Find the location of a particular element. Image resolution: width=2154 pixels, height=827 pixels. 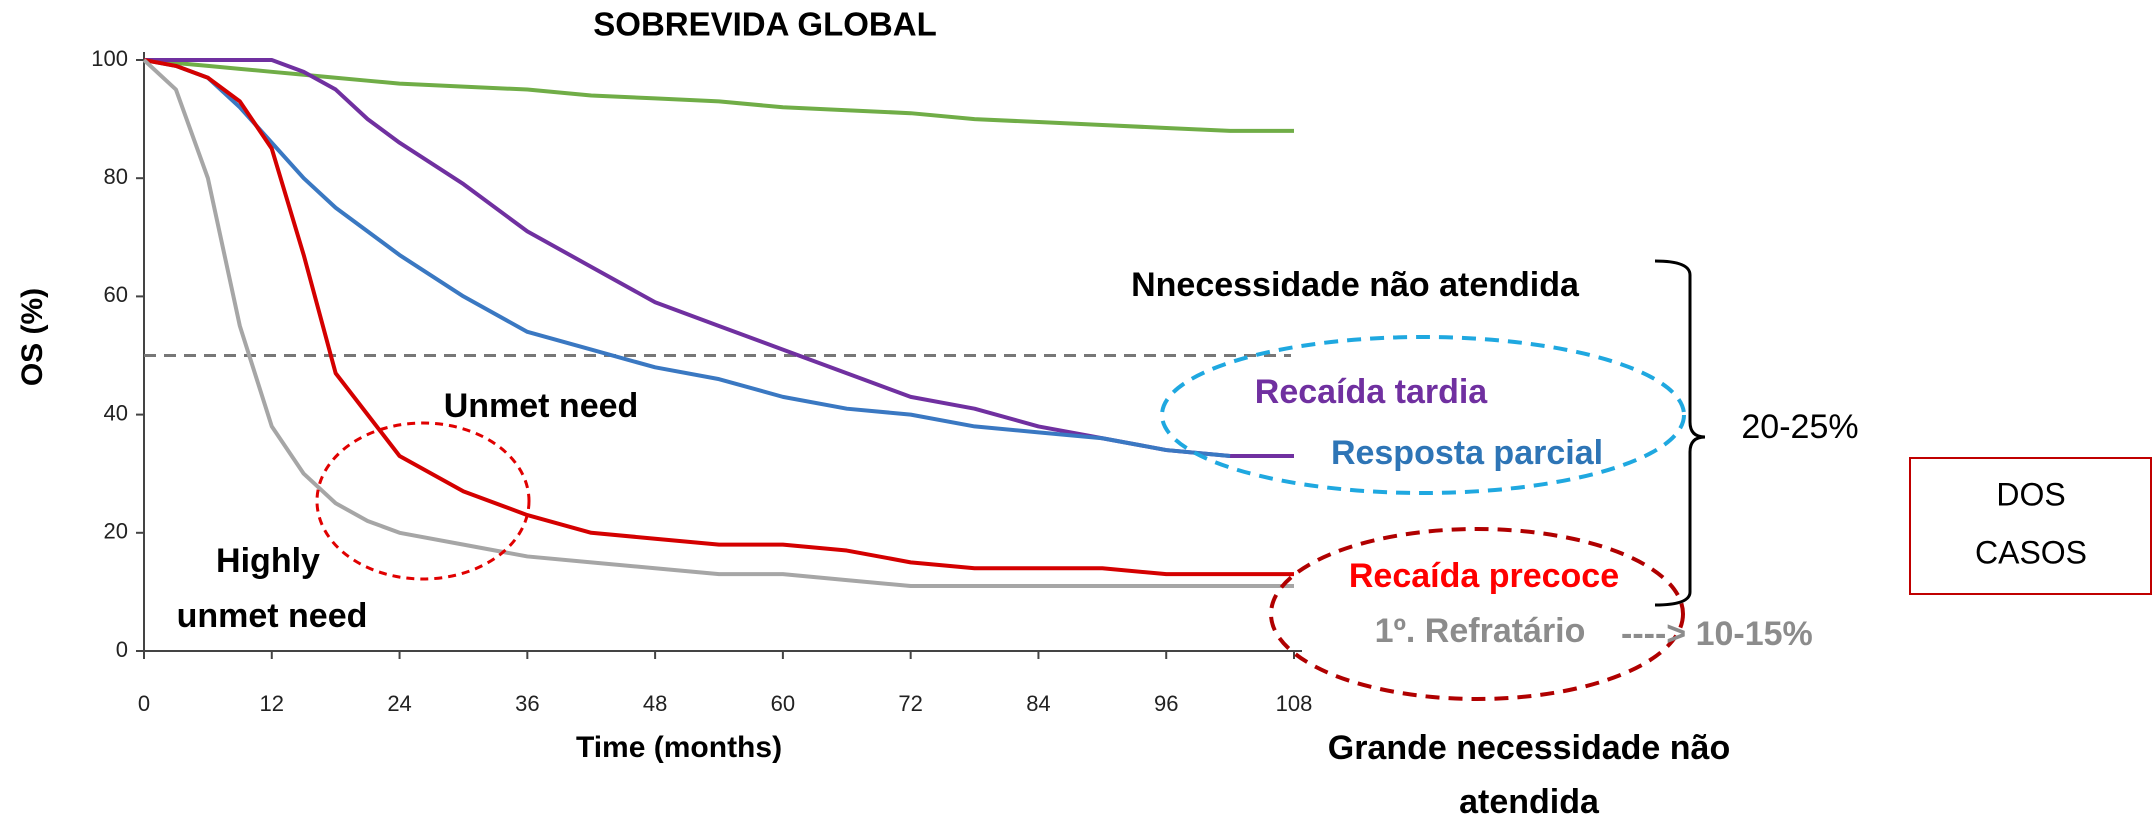

x-tick-label: 72 is located at coordinates (910, 703).